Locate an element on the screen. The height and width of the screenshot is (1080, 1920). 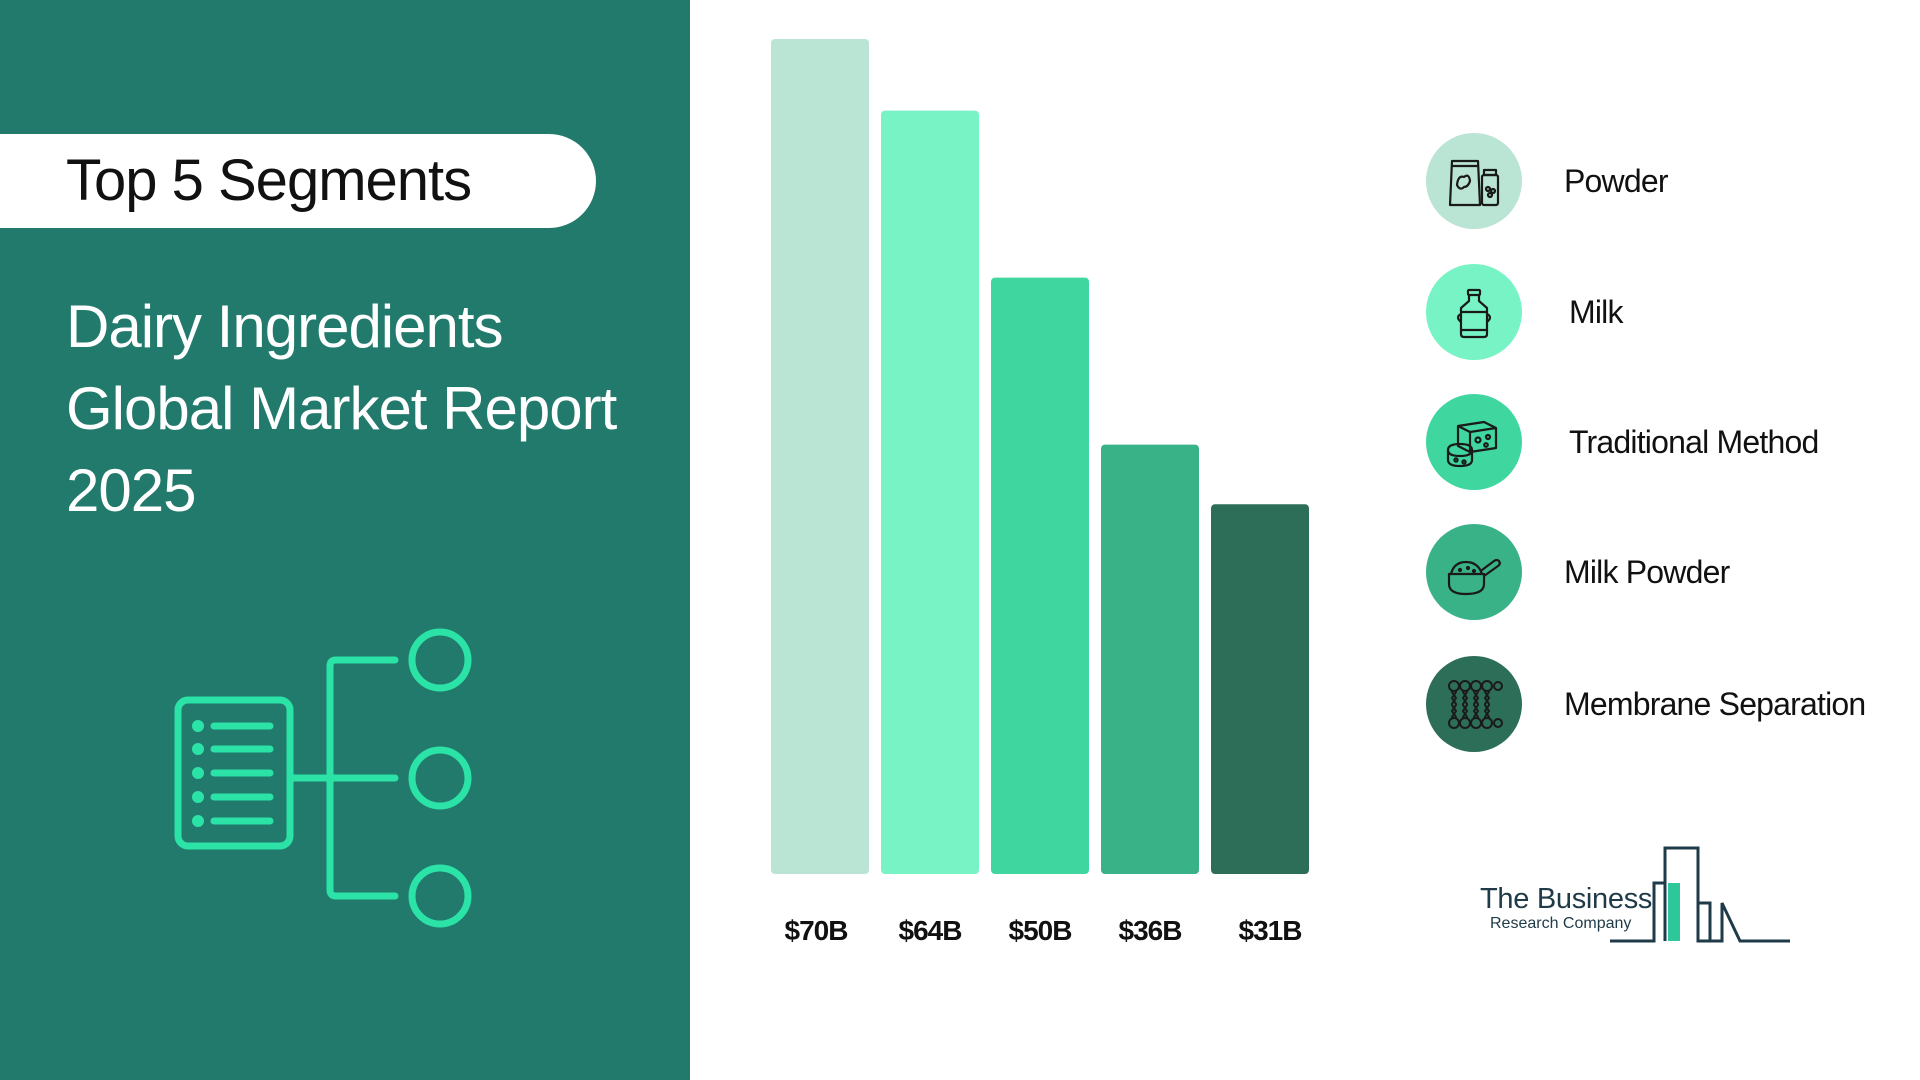
legend-swatch-membrane-separation is located at coordinates (1474, 704).